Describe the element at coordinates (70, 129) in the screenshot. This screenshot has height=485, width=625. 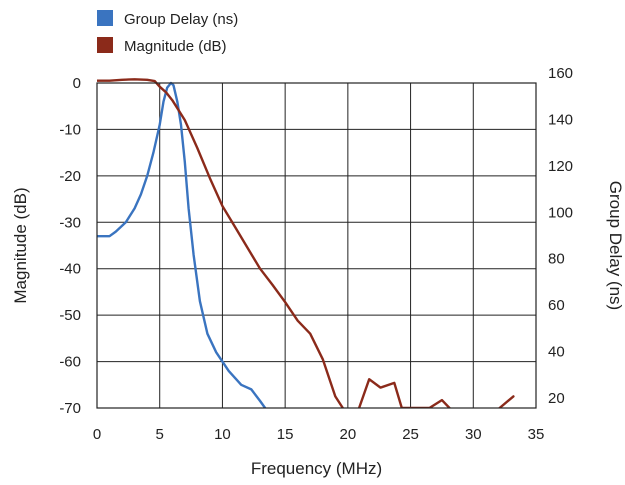
I see `y-left-tick-label: -10` at that location.